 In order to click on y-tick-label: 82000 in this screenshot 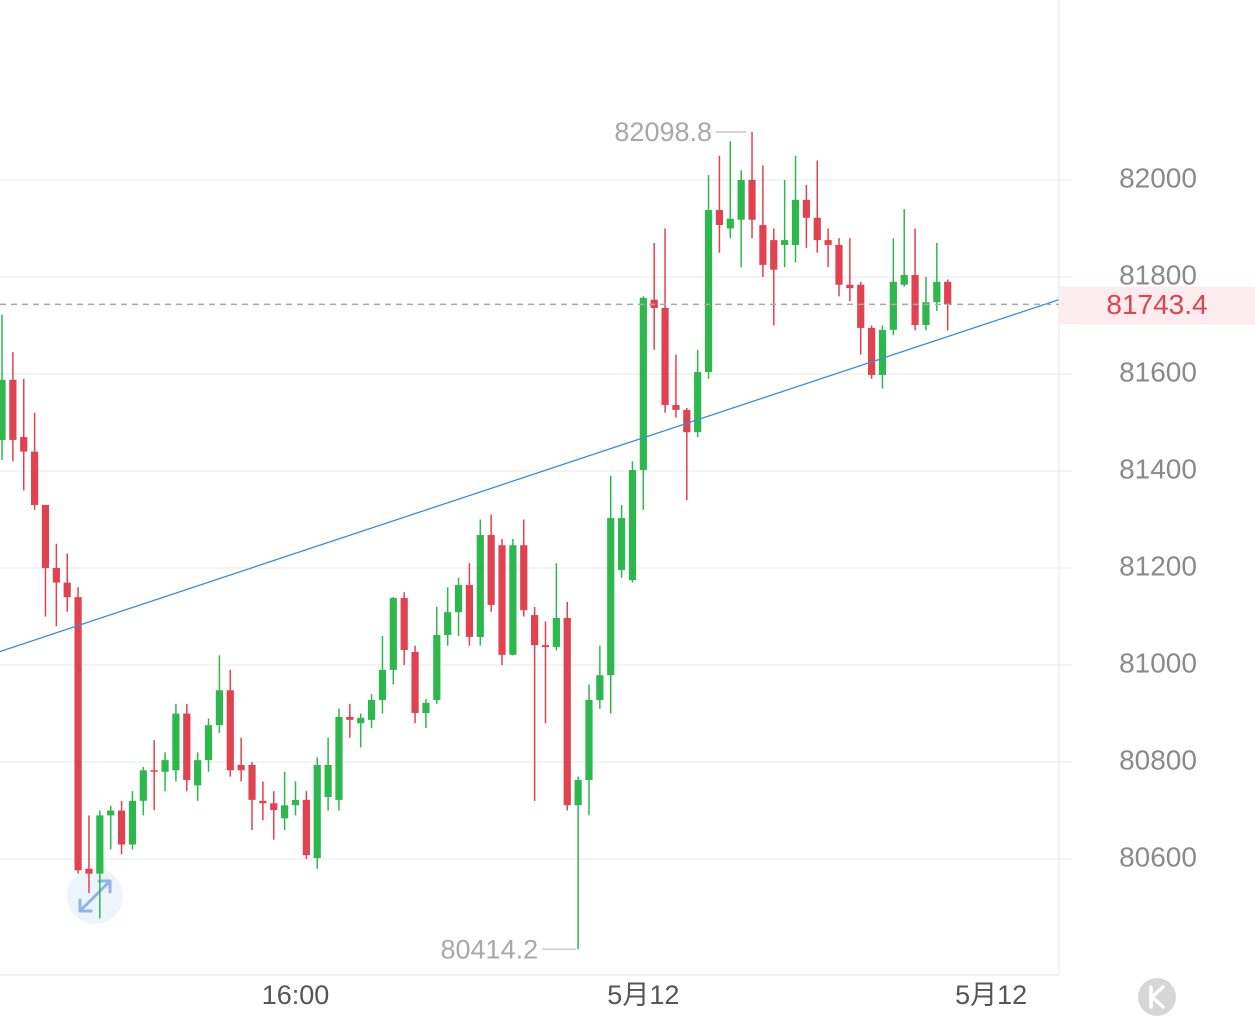, I will do `click(1158, 177)`.